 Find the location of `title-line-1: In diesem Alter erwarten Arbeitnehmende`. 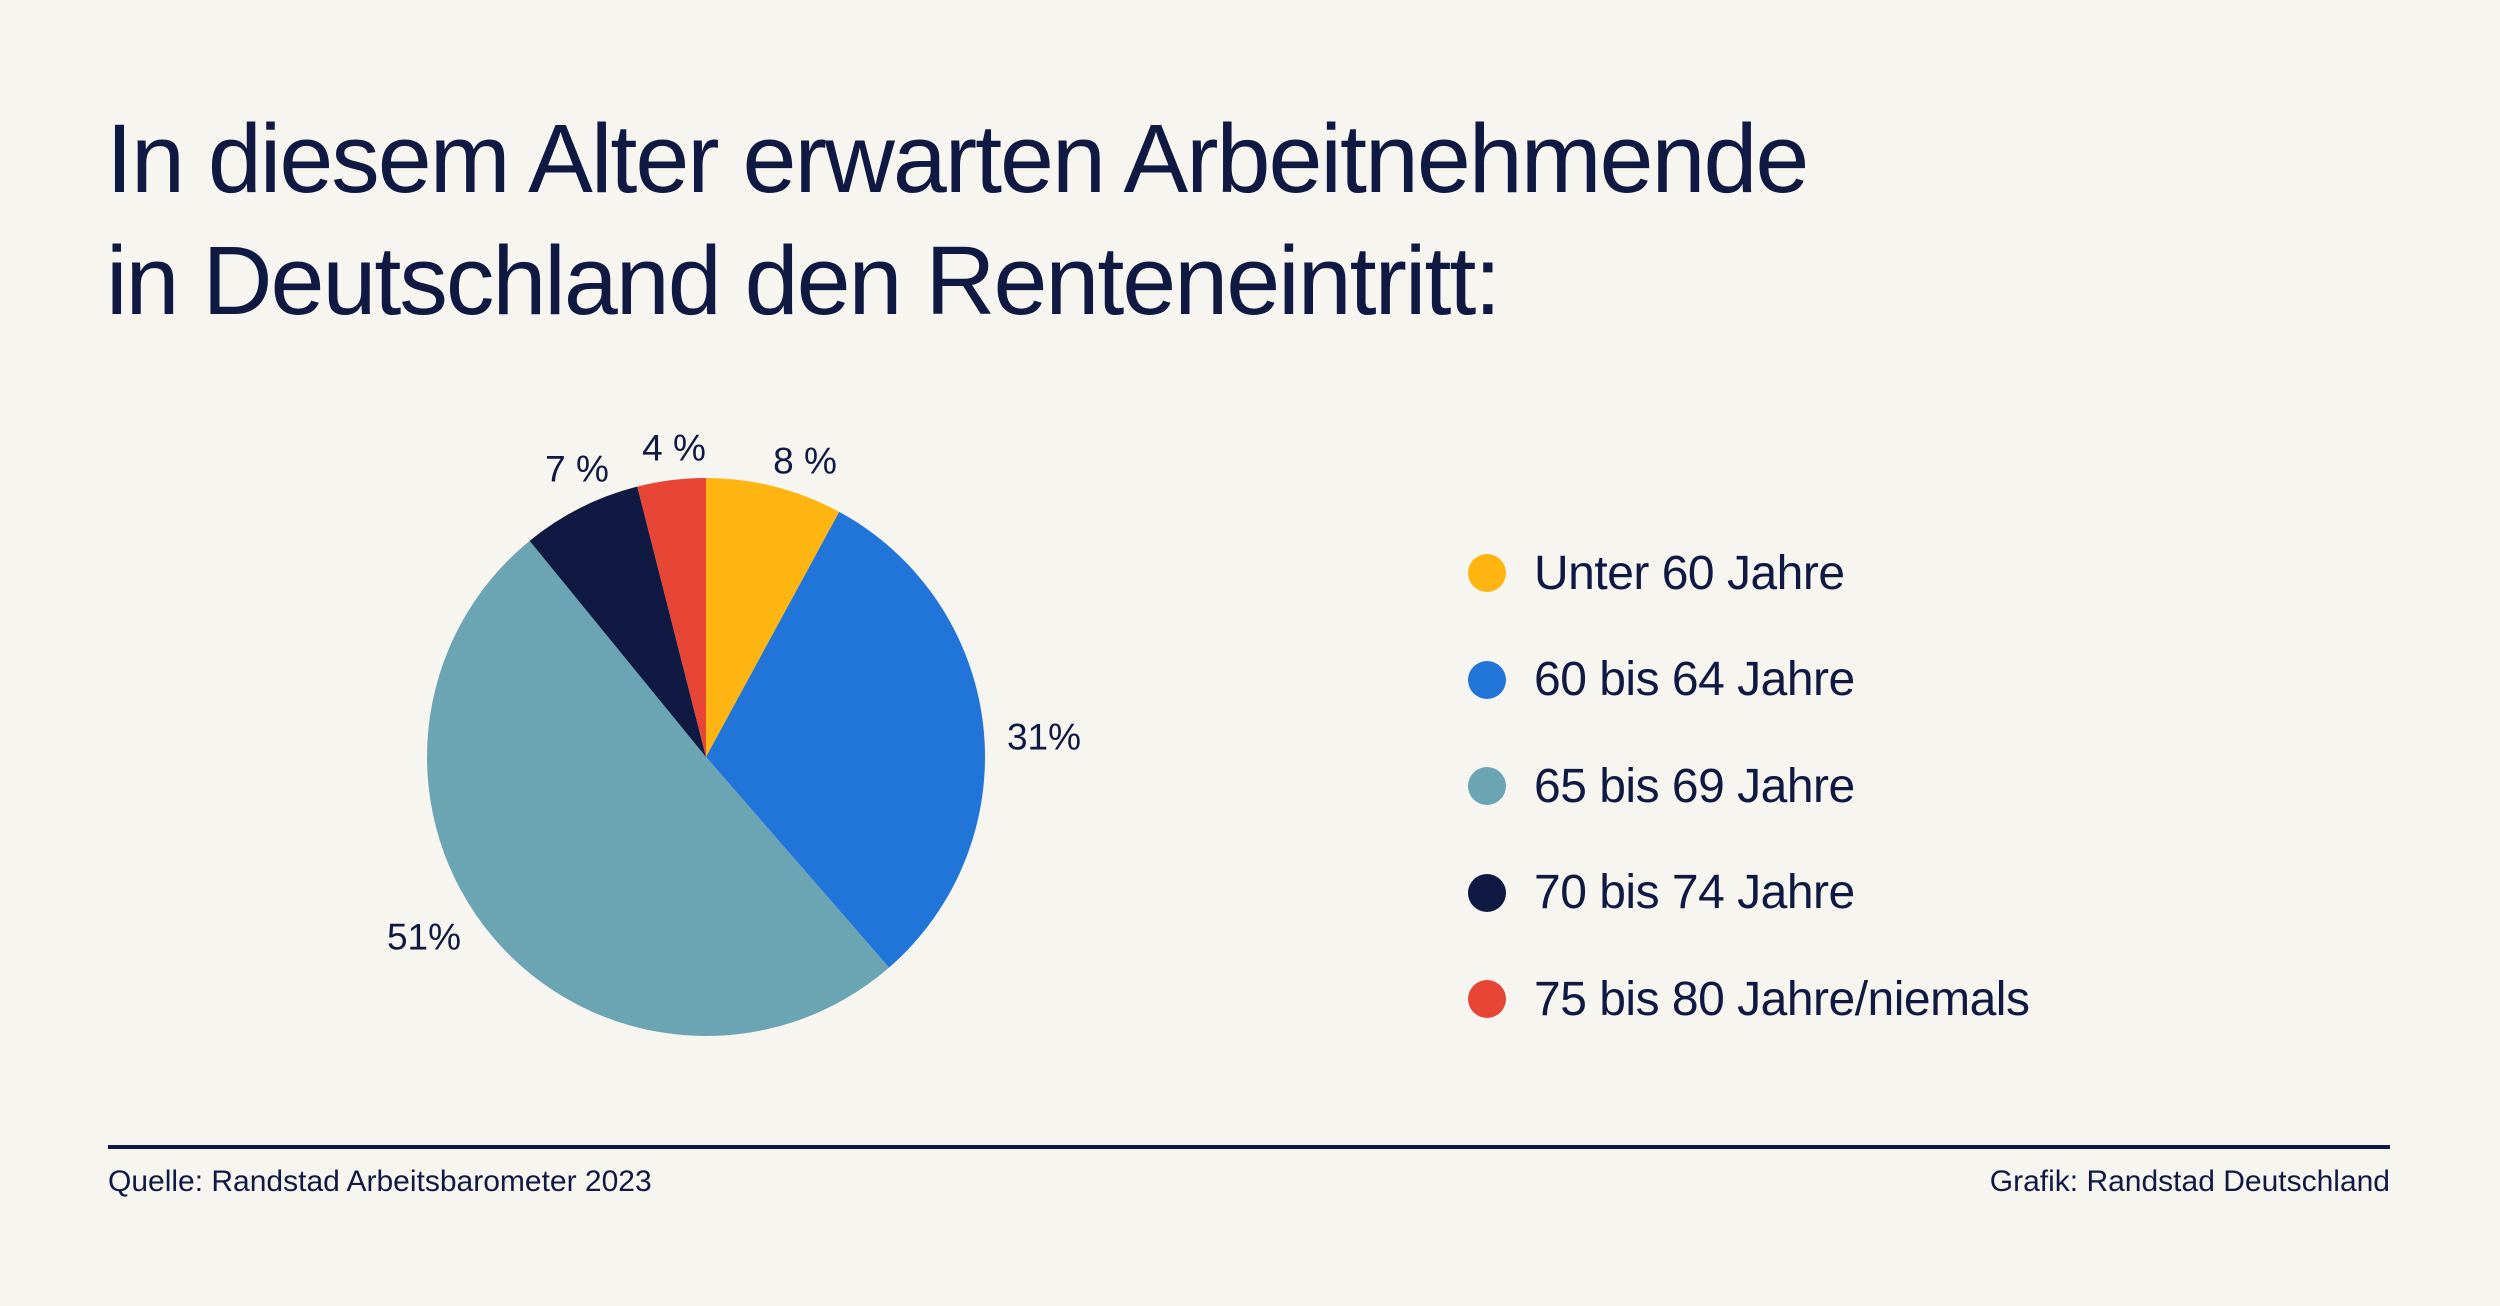

title-line-1: In diesem Alter erwarten Arbeitnehmende is located at coordinates (957, 158).